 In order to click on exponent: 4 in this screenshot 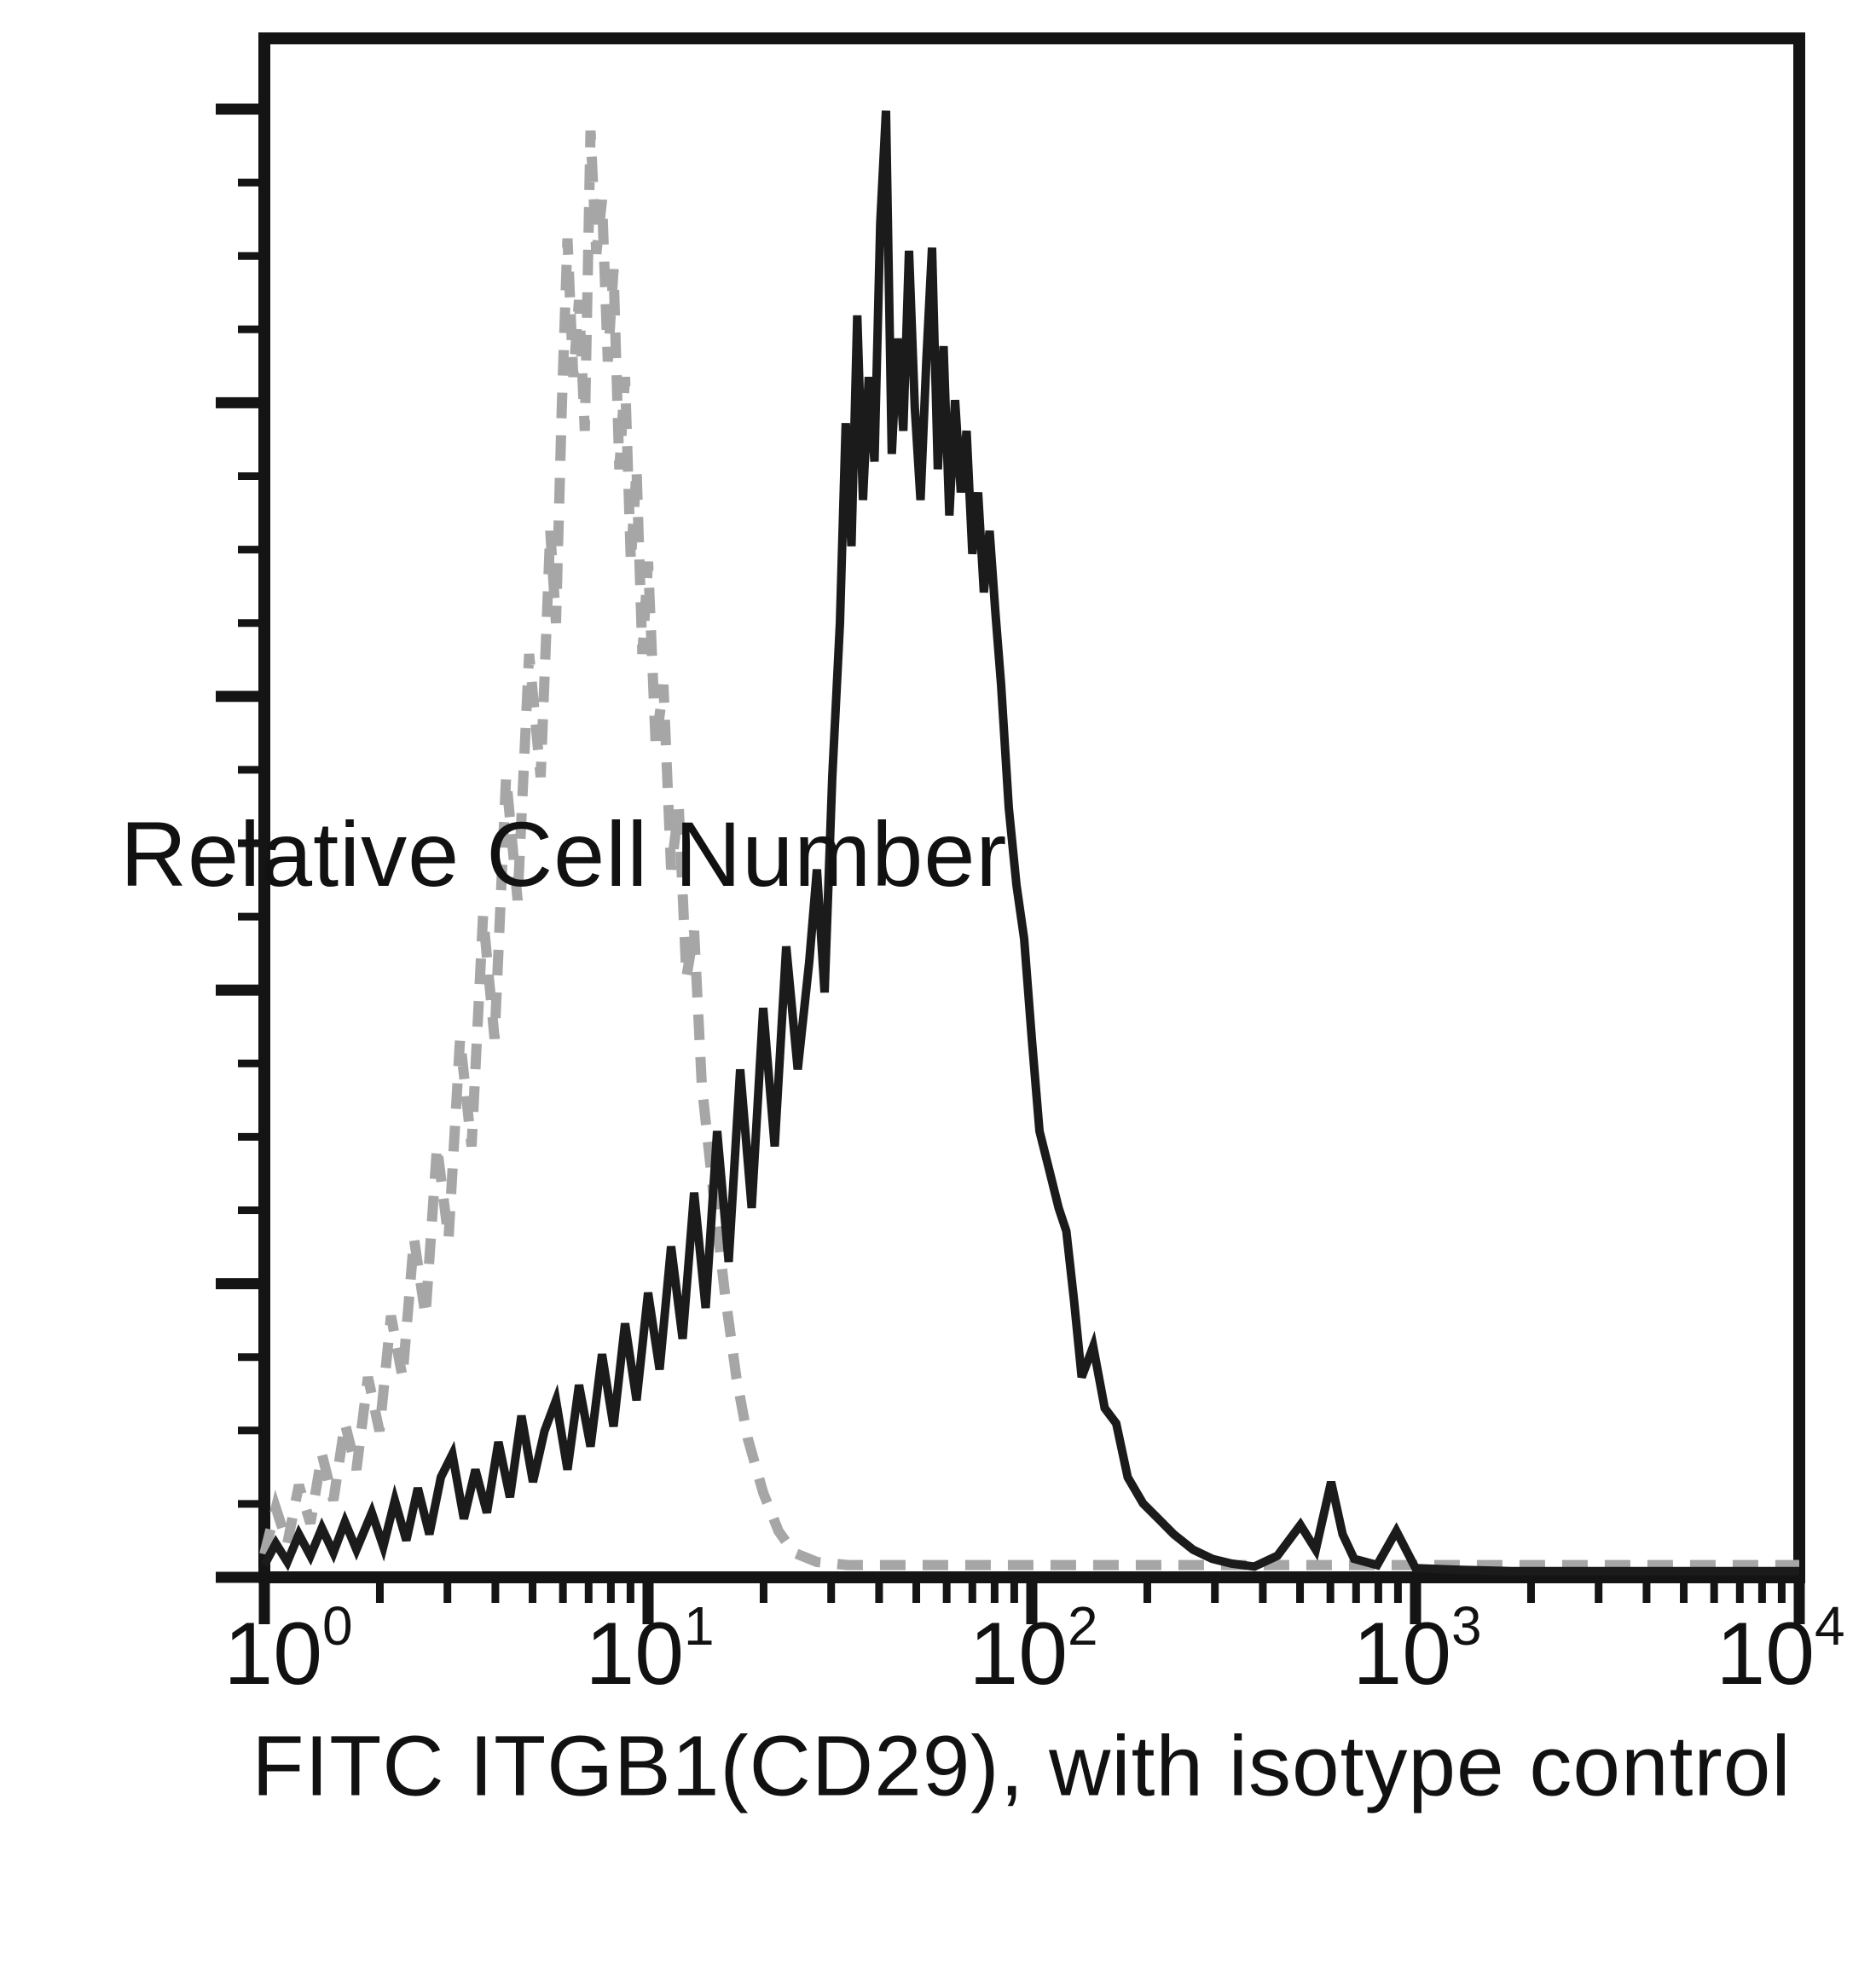, I will do `click(1830, 1626)`.